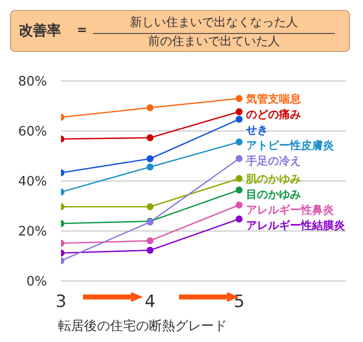  Describe the element at coordinates (256, 130) in the screenshot. I see `series-label: せき` at that location.